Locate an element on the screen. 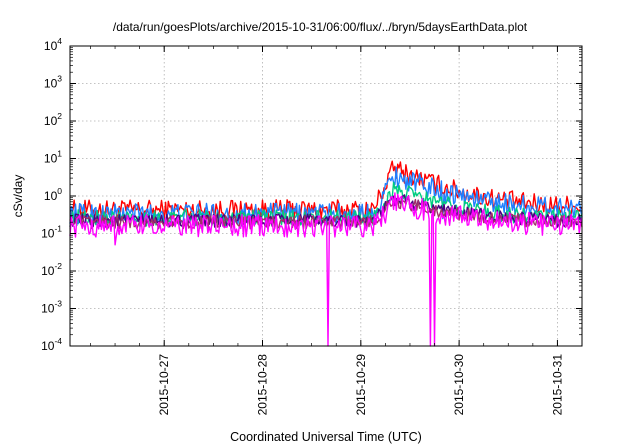 The height and width of the screenshot is (448, 640). x-tick-label: 2015-10-30 is located at coordinates (459, 385).